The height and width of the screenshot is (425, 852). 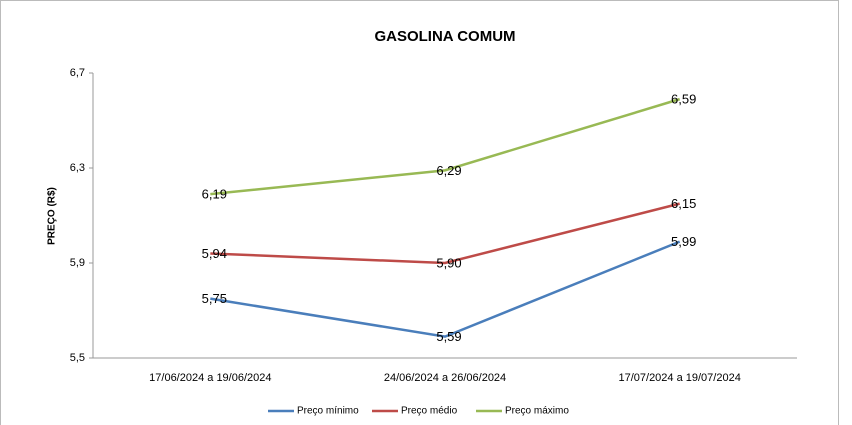 I want to click on x-tick-label: 17/07/2024 a 19/07/2024, so click(x=679, y=378).